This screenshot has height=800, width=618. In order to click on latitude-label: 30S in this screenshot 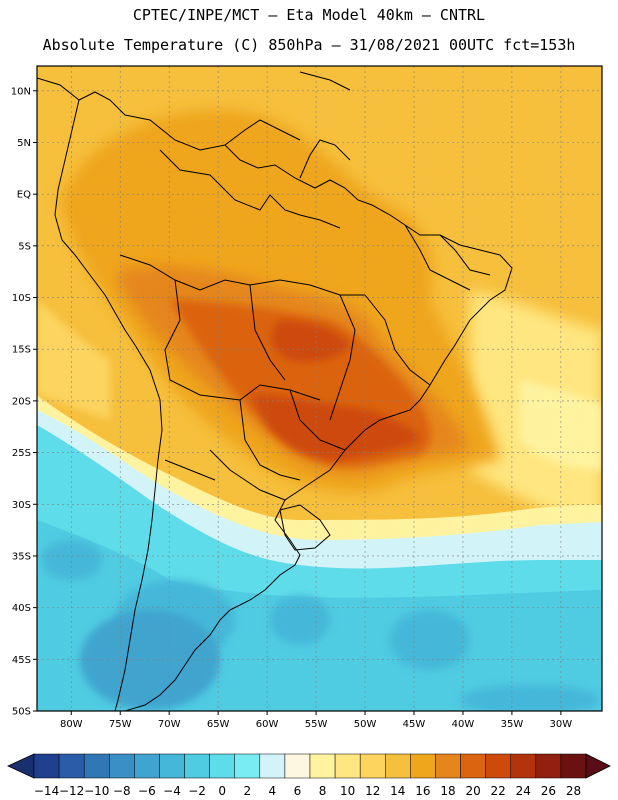, I will do `click(21, 505)`.